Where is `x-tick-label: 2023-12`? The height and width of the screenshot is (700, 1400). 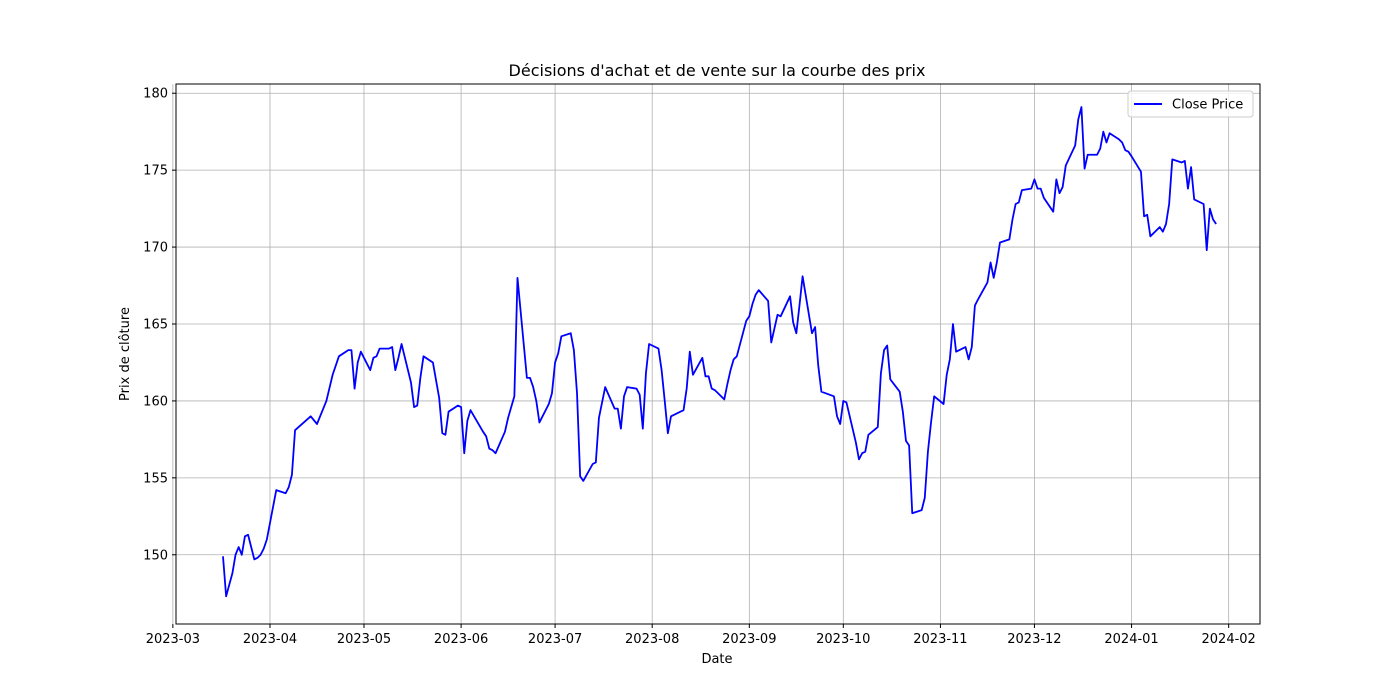 x-tick-label: 2023-12 is located at coordinates (1034, 639).